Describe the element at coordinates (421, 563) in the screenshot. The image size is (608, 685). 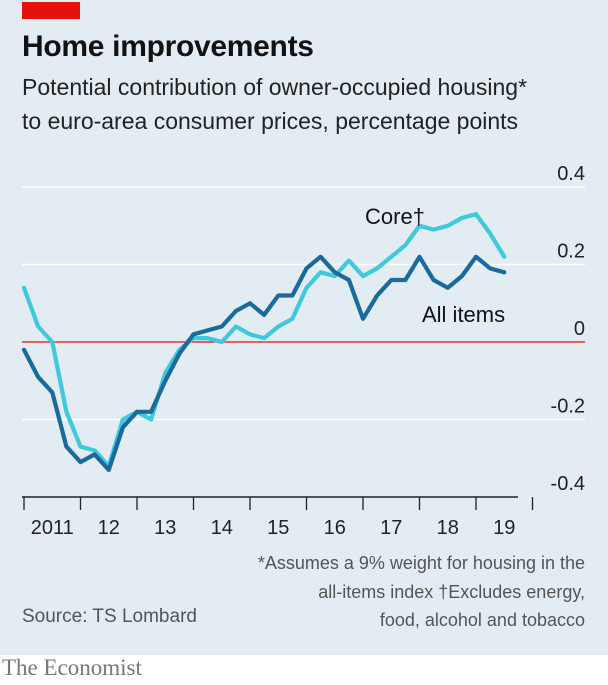
I see `footnote-line1: *Assumes a 9% weight for housing in the` at that location.